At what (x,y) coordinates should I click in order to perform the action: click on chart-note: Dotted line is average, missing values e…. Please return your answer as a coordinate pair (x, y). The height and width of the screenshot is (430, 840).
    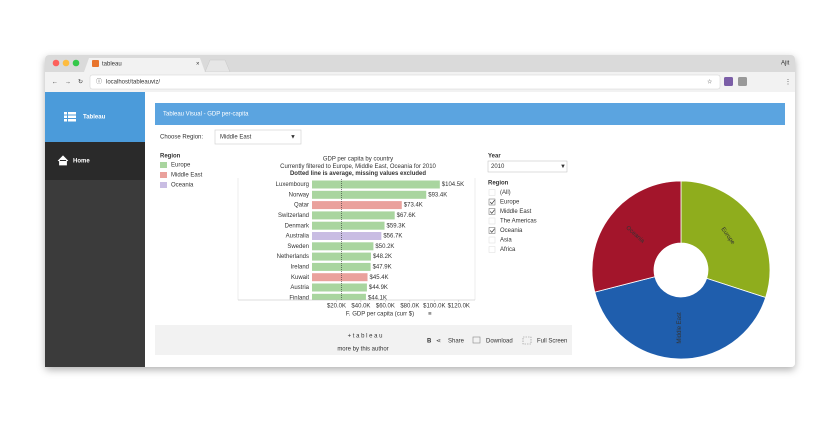
    Looking at the image, I should click on (358, 174).